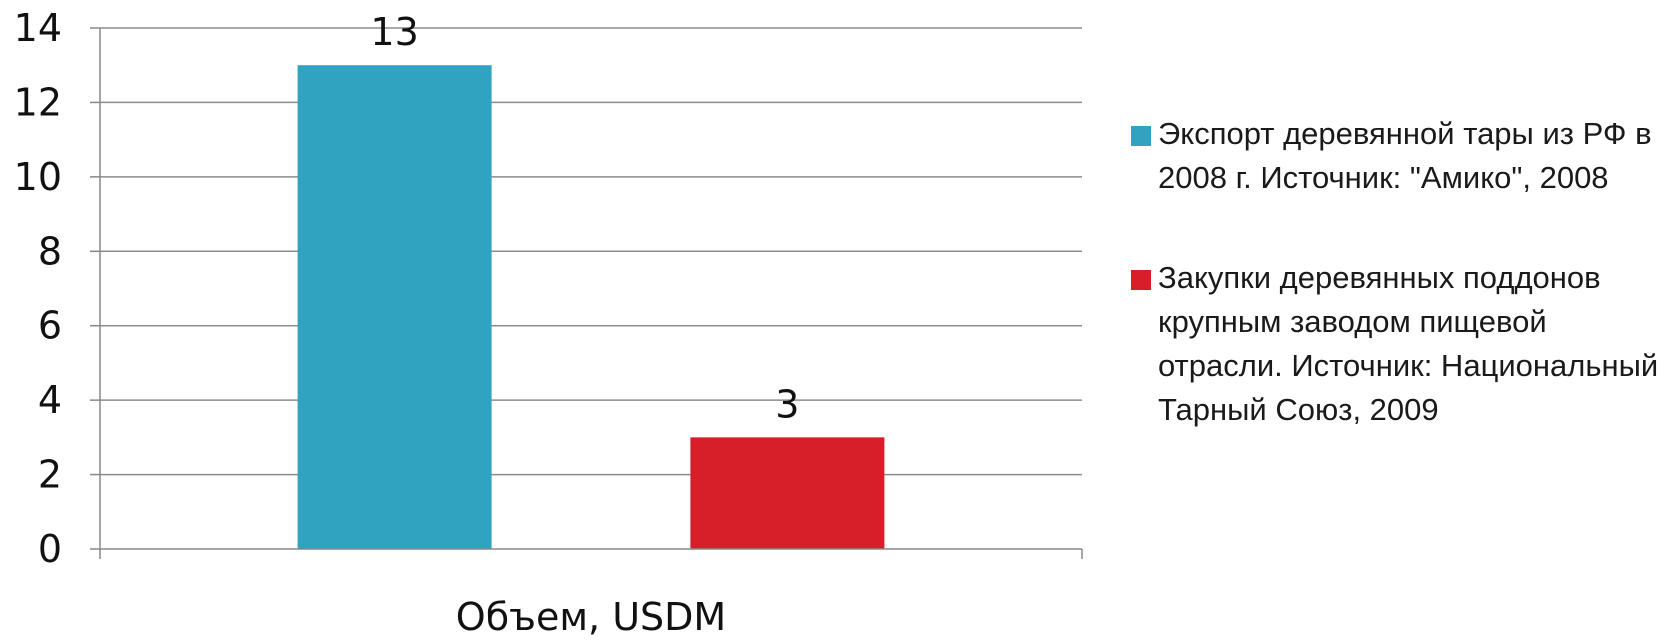  Describe the element at coordinates (50, 549) in the screenshot. I see `y-tick-label: 0` at that location.